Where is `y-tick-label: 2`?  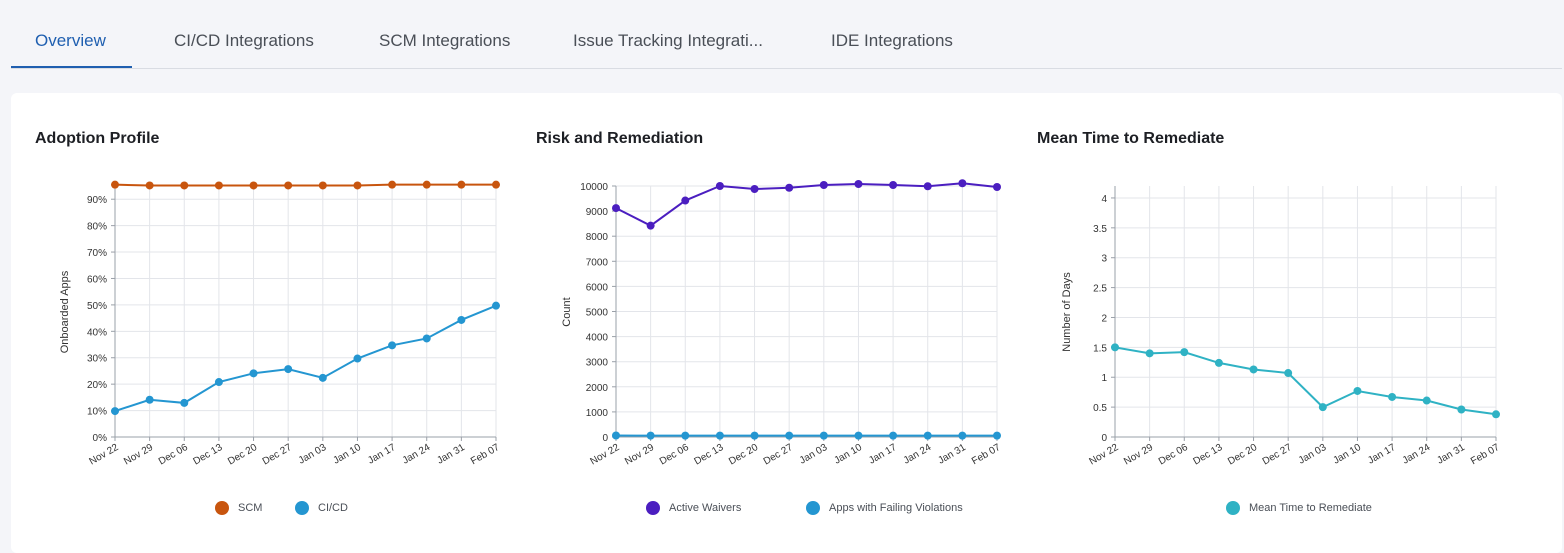
y-tick-label: 2 is located at coordinates (1104, 318).